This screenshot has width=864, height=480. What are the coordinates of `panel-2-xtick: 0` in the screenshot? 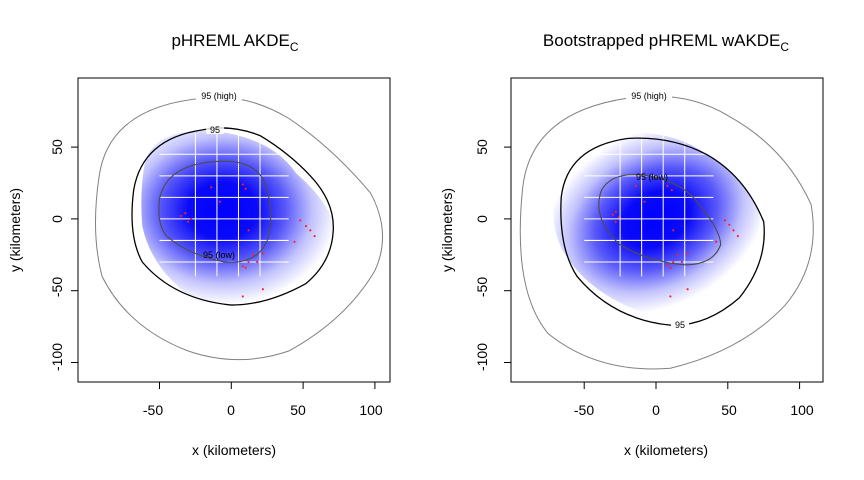 It's located at (656, 410).